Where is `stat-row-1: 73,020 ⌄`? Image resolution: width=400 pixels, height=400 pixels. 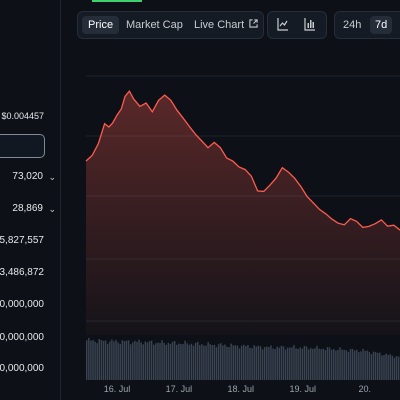 stat-row-1: 73,020 ⌄ is located at coordinates (34, 176).